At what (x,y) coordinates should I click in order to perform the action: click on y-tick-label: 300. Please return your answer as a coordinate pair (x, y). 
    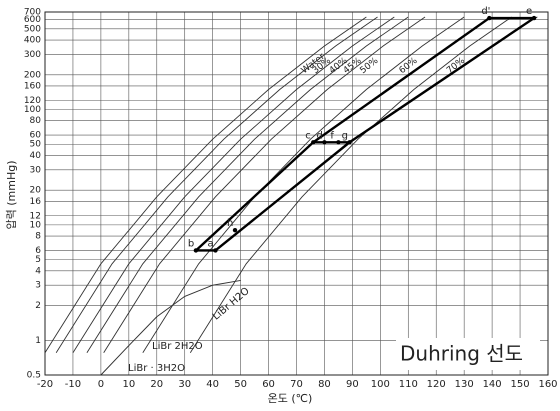
    Looking at the image, I should click on (32, 55).